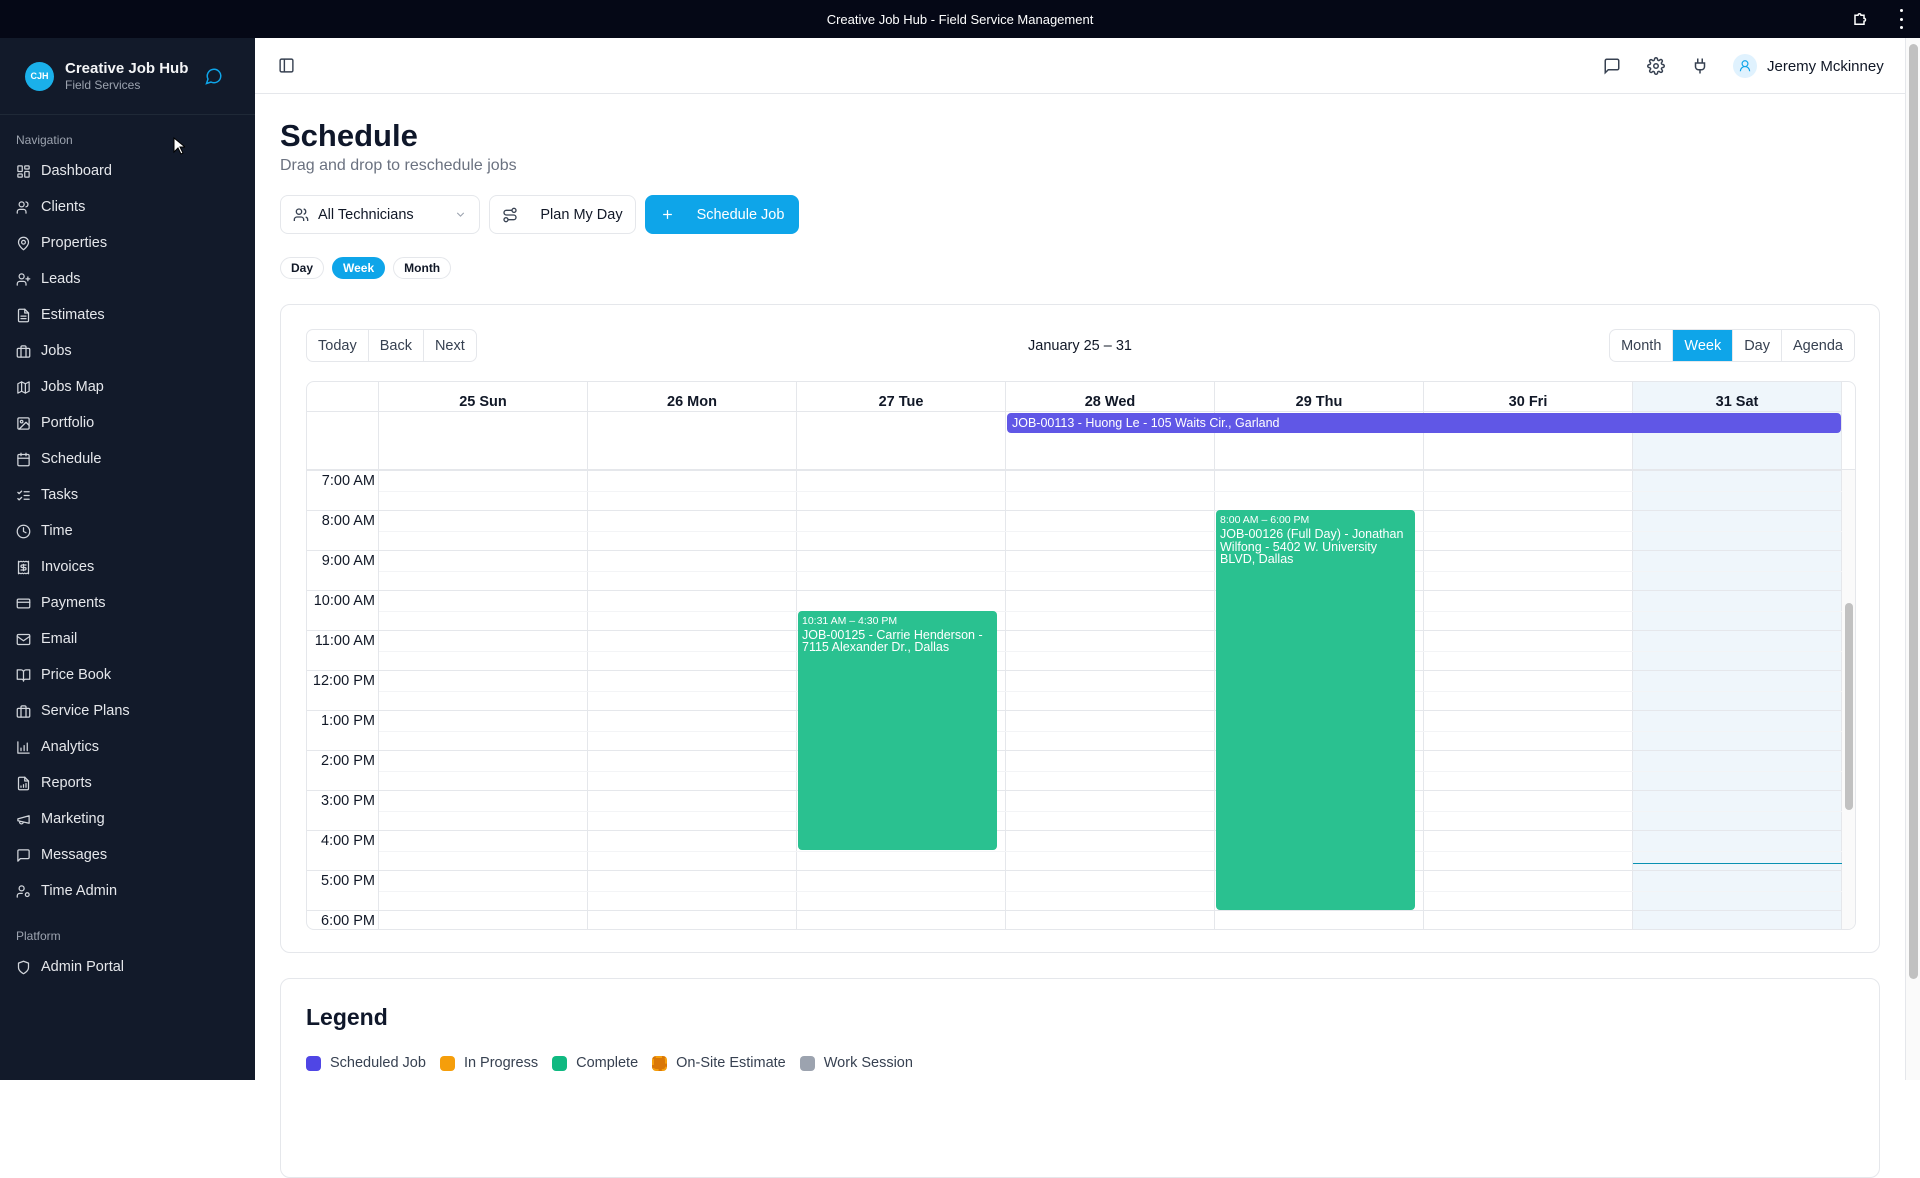  I want to click on user-name: Jeremy Mckinney, so click(1825, 66).